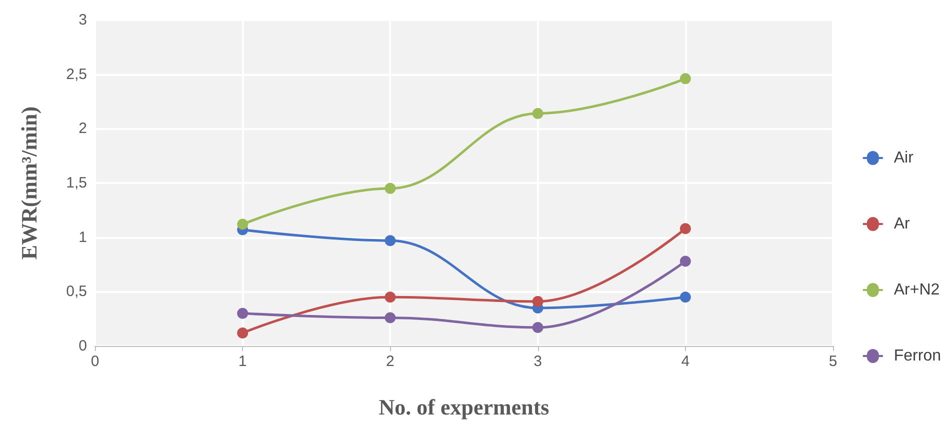 The height and width of the screenshot is (433, 952). I want to click on y-tick-label: 2, so click(82, 129).